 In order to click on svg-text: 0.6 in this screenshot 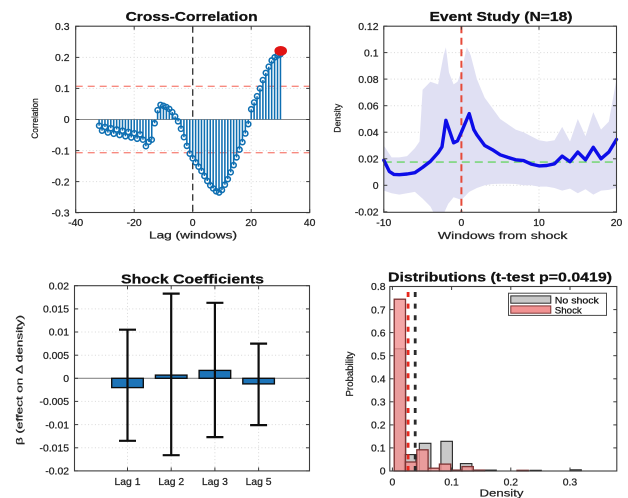, I will do `click(378, 333)`.